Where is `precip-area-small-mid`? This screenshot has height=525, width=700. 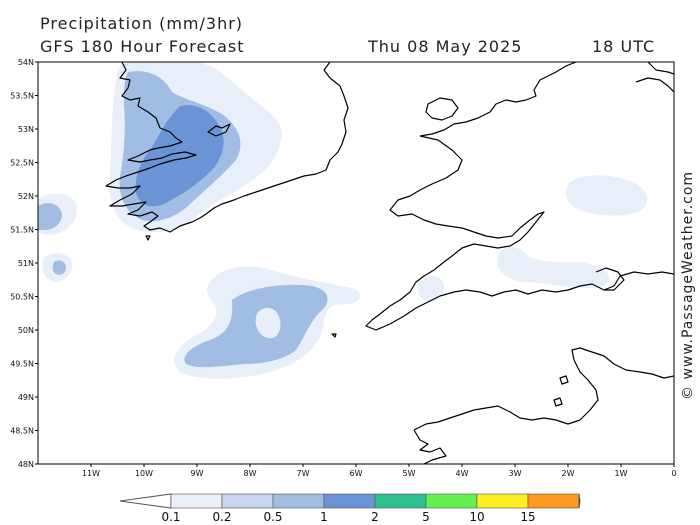 precip-area-small-mid is located at coordinates (59, 267).